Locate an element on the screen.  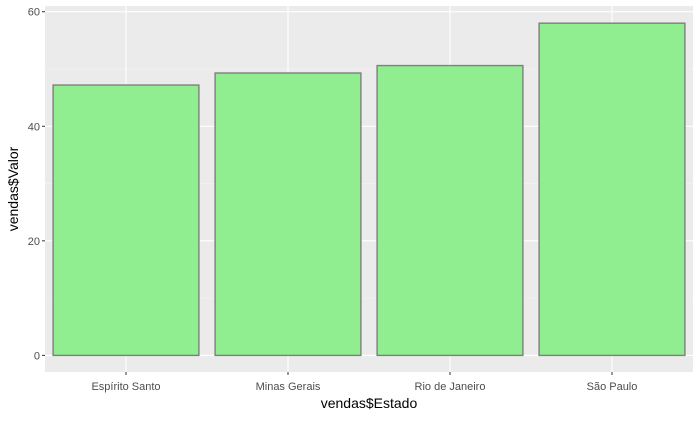
y-tick-label: 60 is located at coordinates (34, 13).